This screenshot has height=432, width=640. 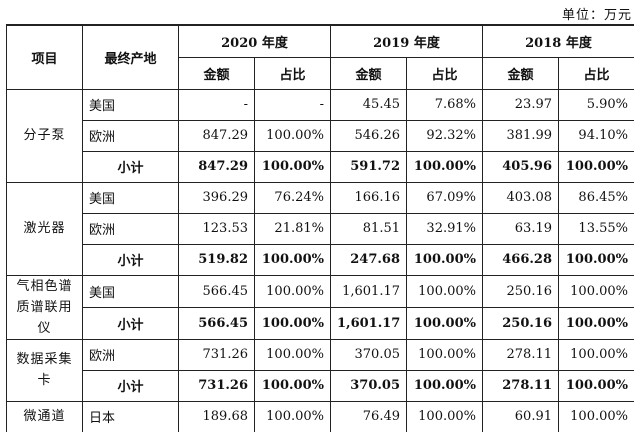 I want to click on amount-cell: -, so click(x=216, y=104).